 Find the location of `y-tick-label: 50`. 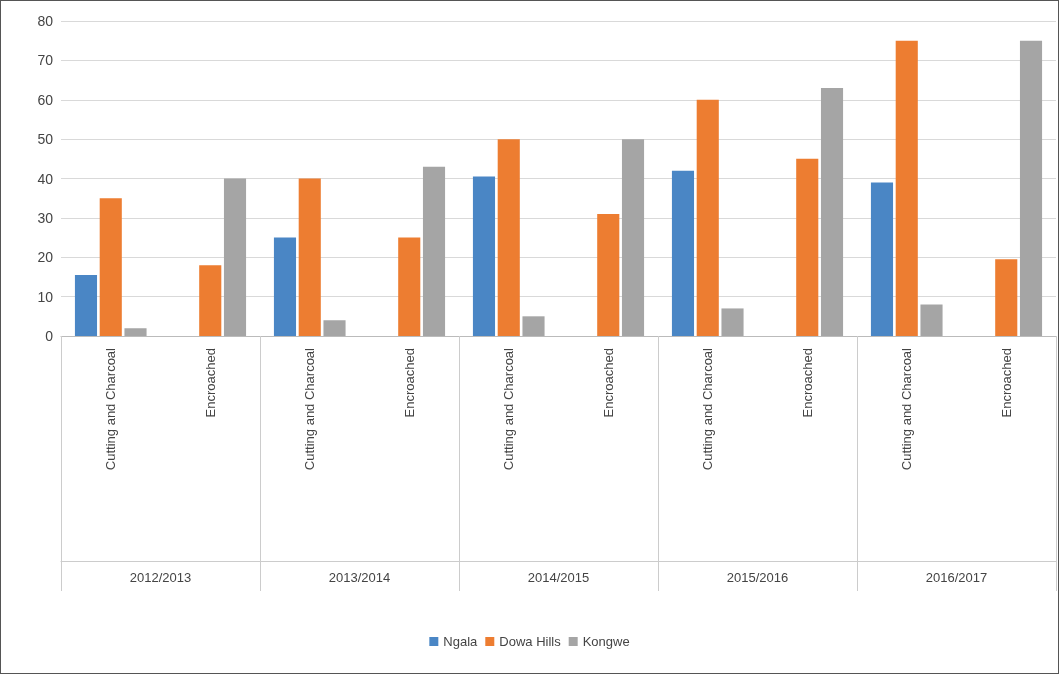

y-tick-label: 50 is located at coordinates (45, 139).